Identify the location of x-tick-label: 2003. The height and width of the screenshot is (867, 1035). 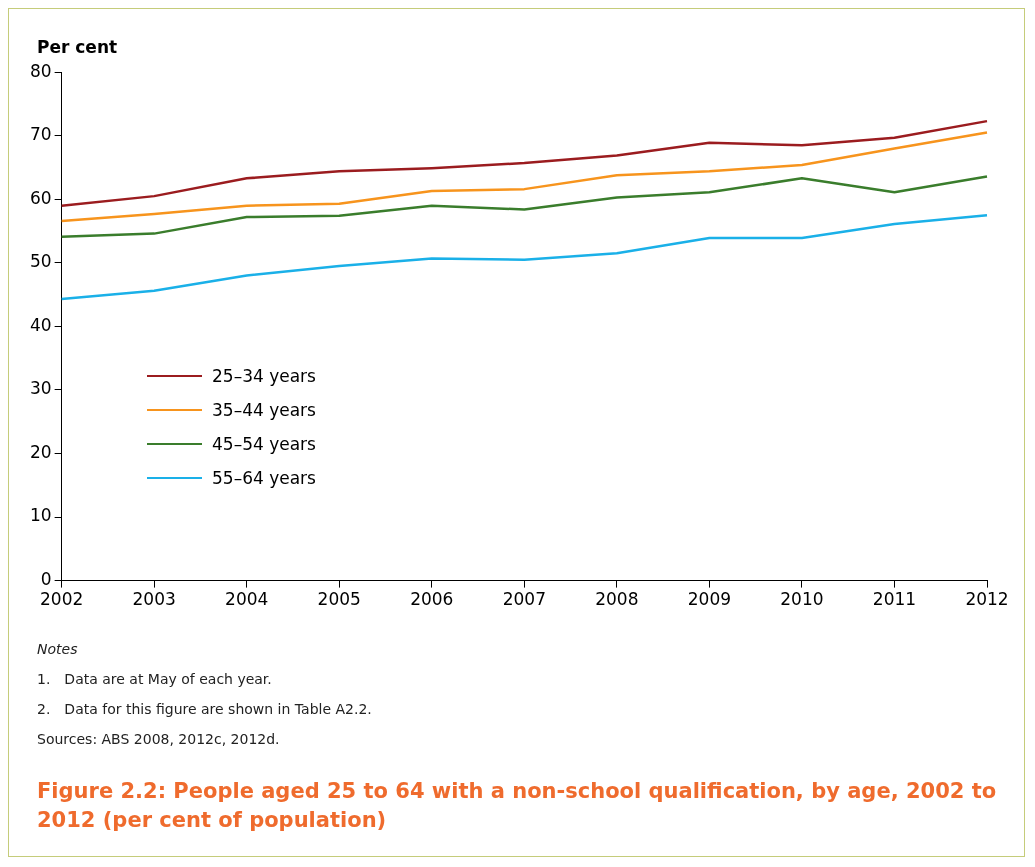
(154, 599).